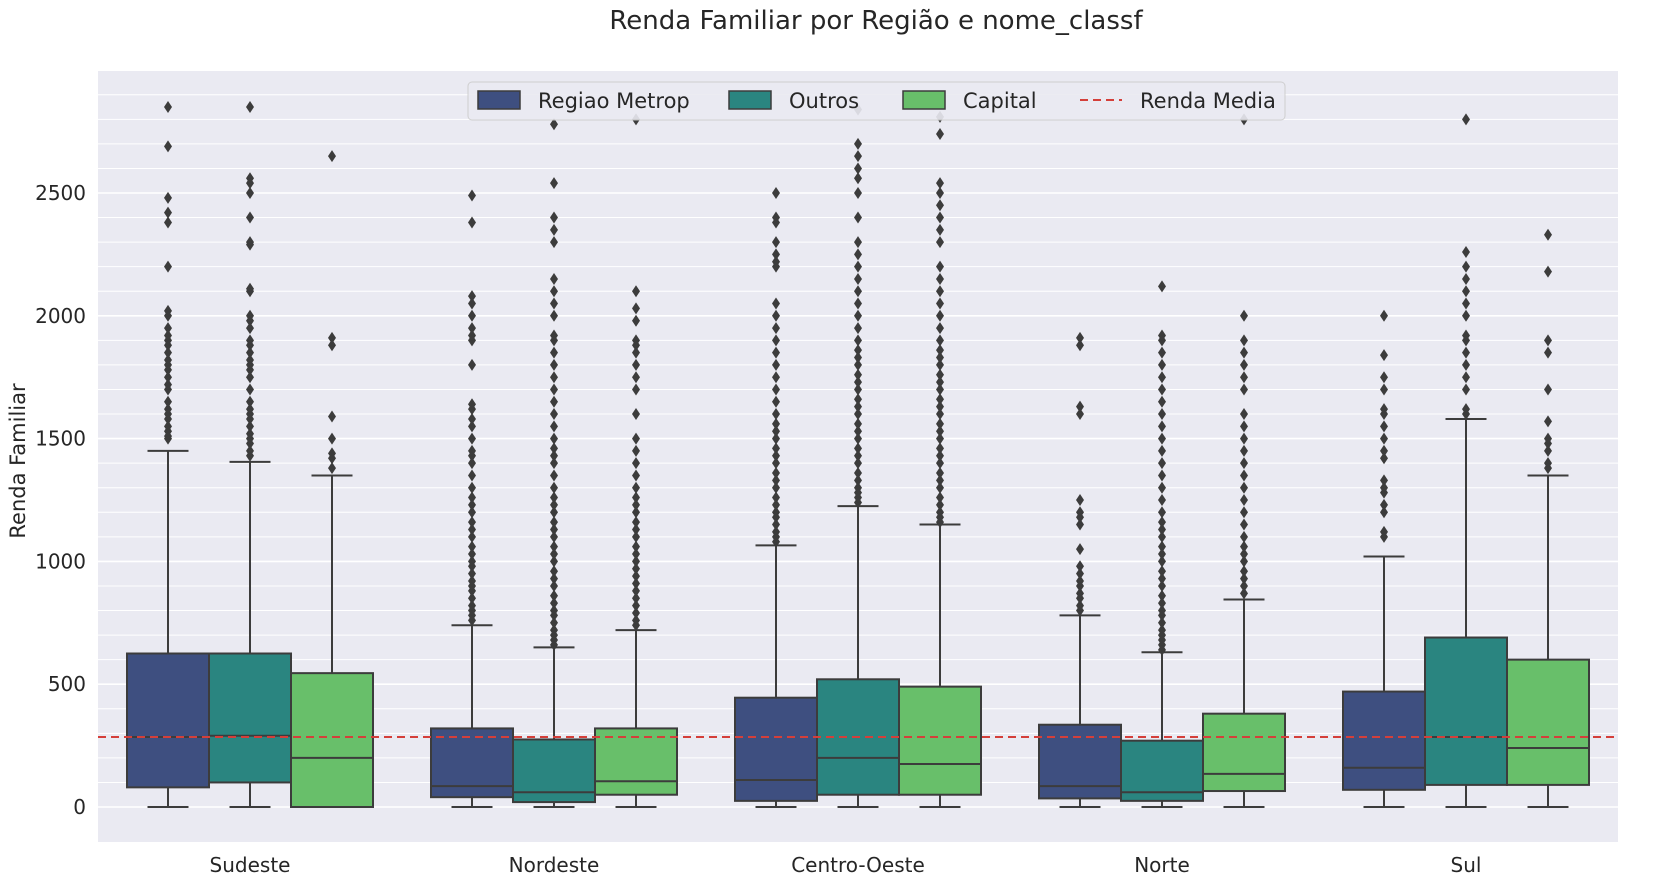 The width and height of the screenshot is (1658, 884). What do you see at coordinates (60, 193) in the screenshot?
I see `y-tick-label: 2500` at bounding box center [60, 193].